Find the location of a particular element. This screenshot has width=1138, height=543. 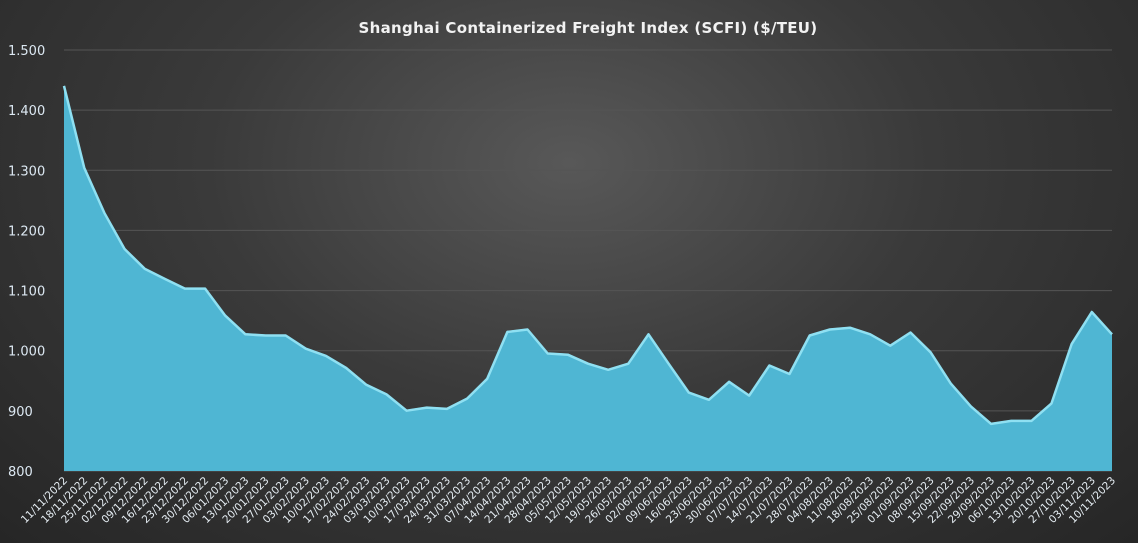

y-tick-label: 1.500 is located at coordinates (26, 51).